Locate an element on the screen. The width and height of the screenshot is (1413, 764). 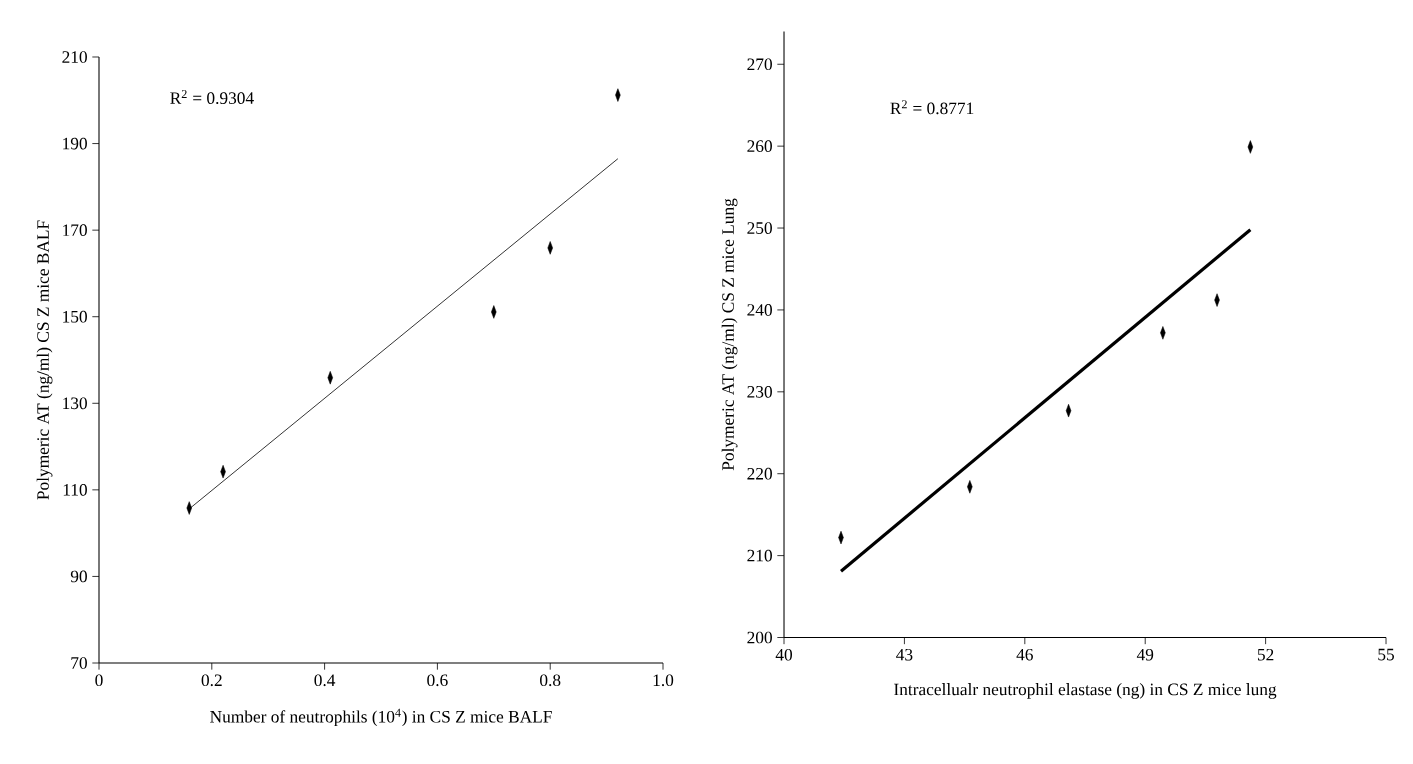
y-tick-label: 250 is located at coordinates (759, 228).